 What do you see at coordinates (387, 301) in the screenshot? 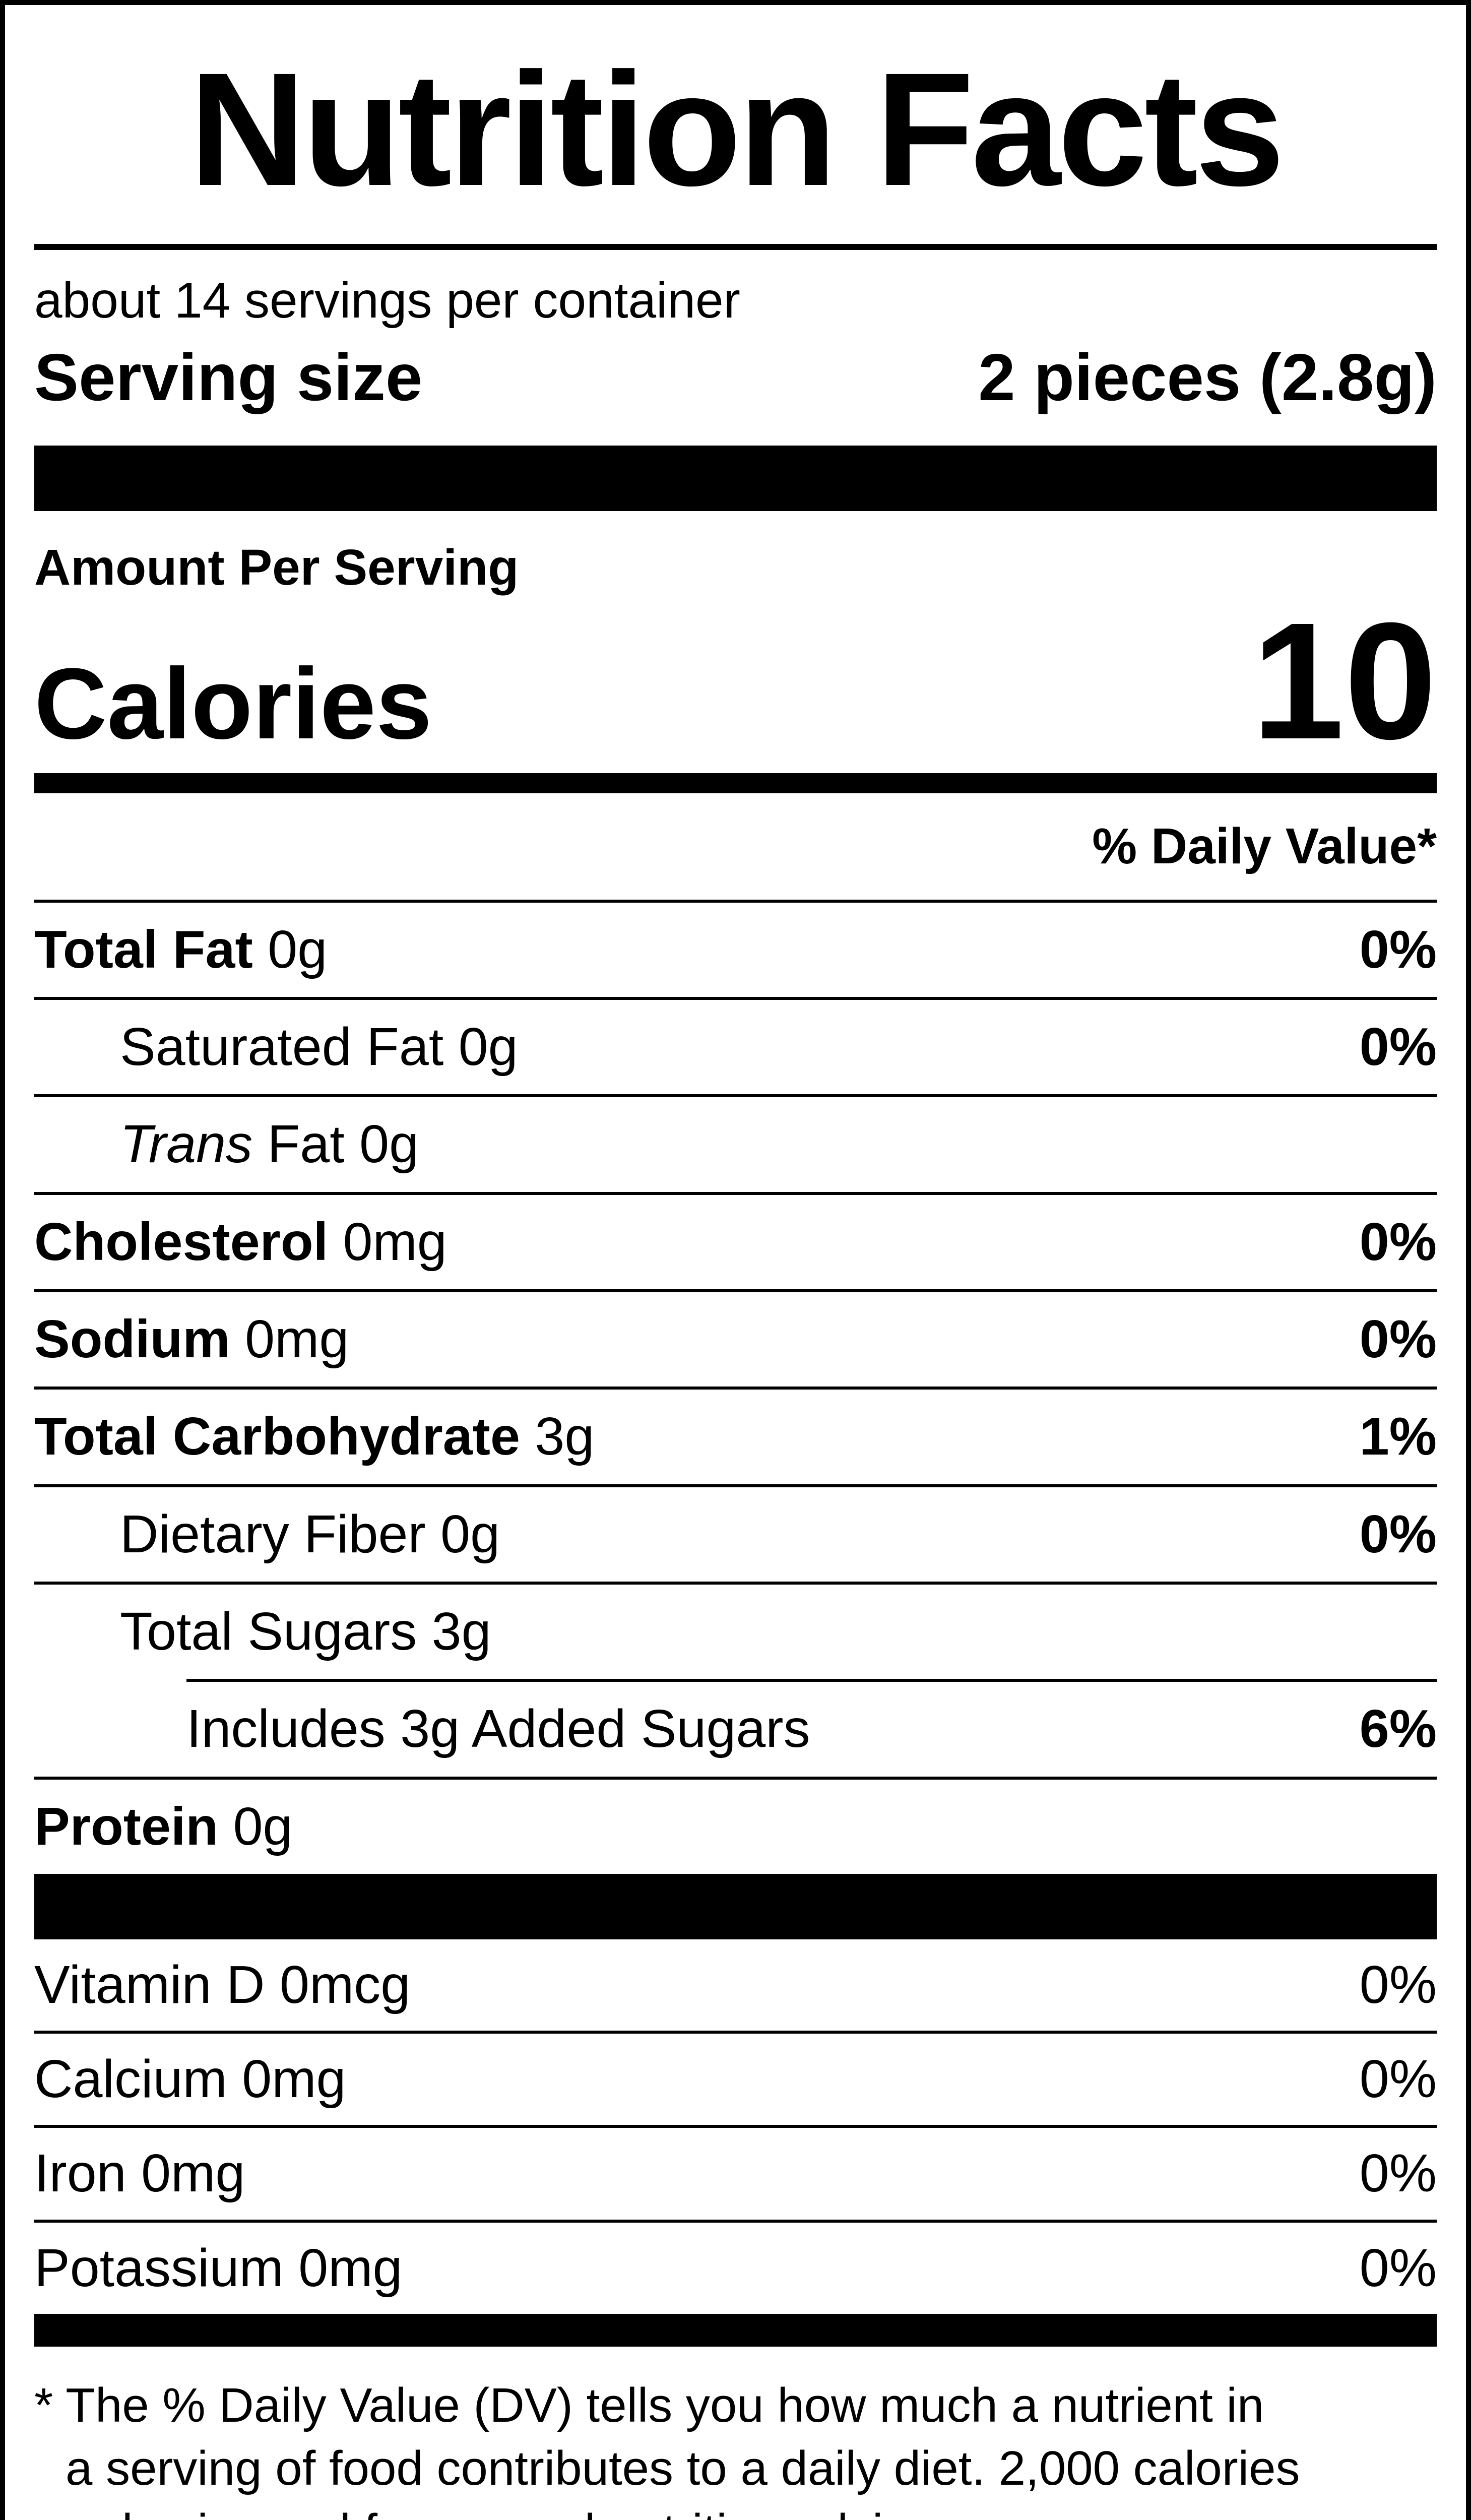
I see `servings-per-container: about 14 servings per container` at bounding box center [387, 301].